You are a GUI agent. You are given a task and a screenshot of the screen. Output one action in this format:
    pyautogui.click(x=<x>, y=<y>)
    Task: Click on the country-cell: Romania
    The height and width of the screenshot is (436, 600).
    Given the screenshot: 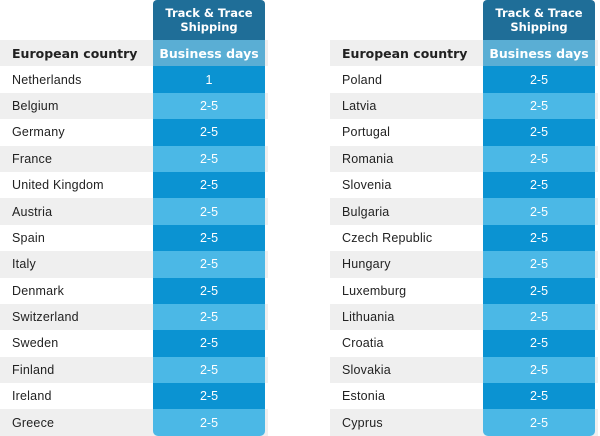 What is the action you would take?
    pyautogui.click(x=368, y=158)
    